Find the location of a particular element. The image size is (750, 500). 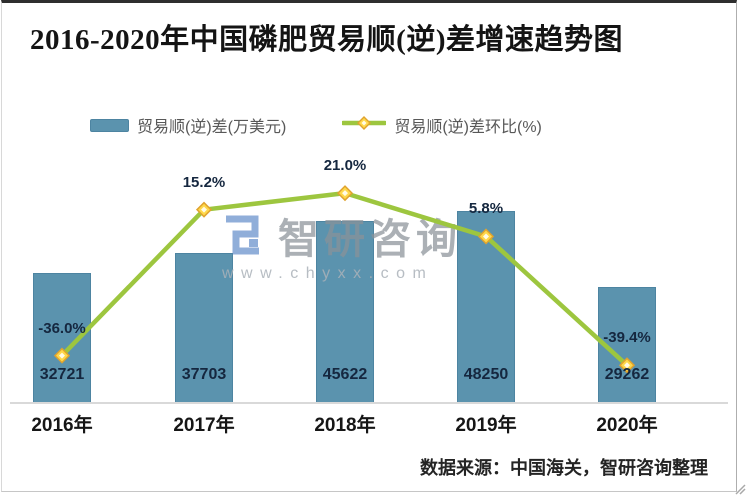

legend-item-trade-balance: 贸易顺(逆)差(万美元) is located at coordinates (188, 125).